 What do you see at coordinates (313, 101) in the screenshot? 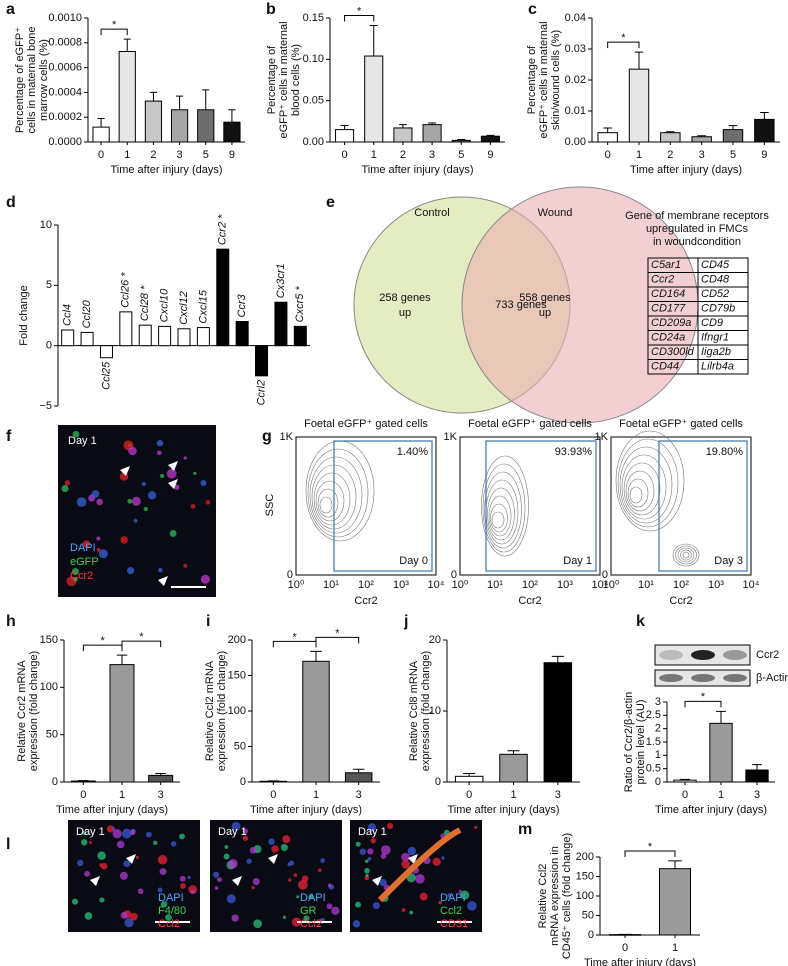
I see `y-tick-label: 0.05` at bounding box center [313, 101].